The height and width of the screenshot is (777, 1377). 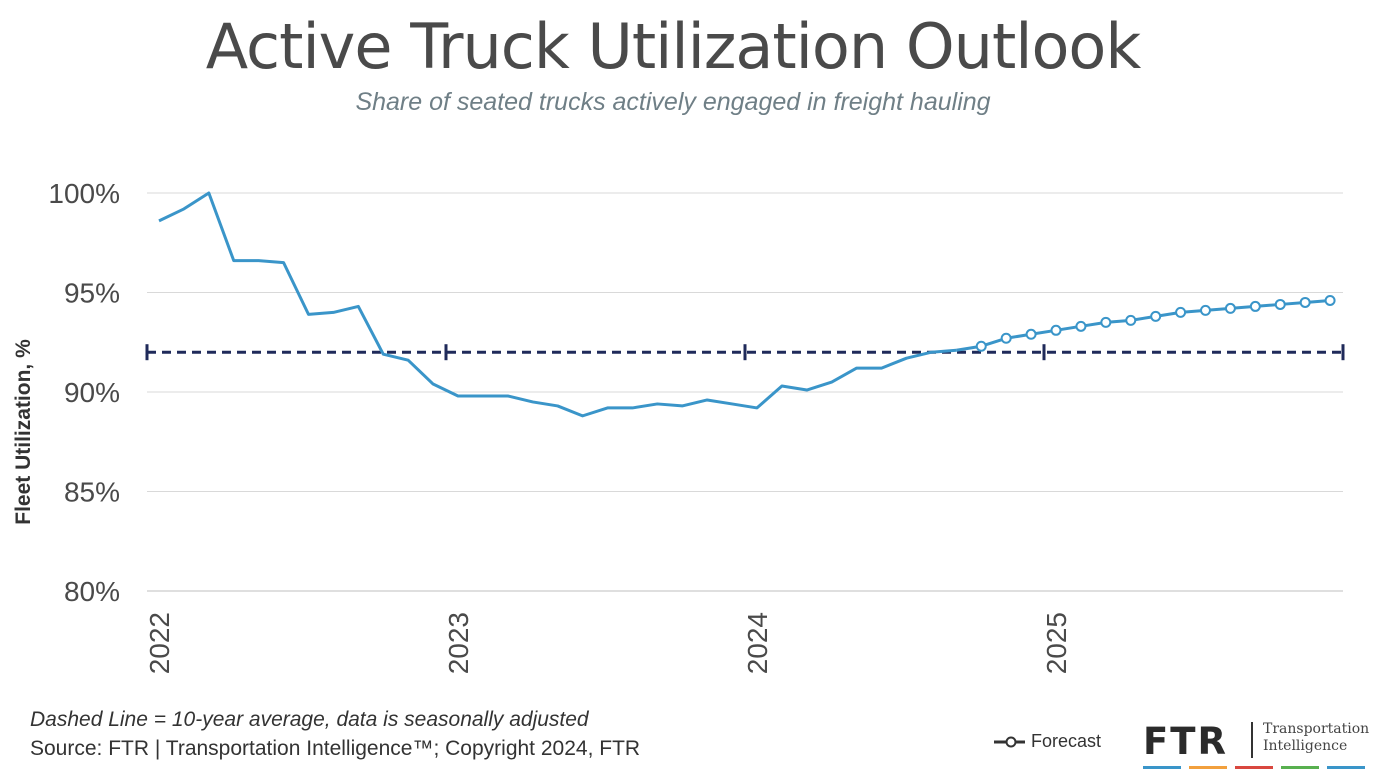 What do you see at coordinates (1305, 746) in the screenshot?
I see `logo-tagline-line2: Intelligence` at bounding box center [1305, 746].